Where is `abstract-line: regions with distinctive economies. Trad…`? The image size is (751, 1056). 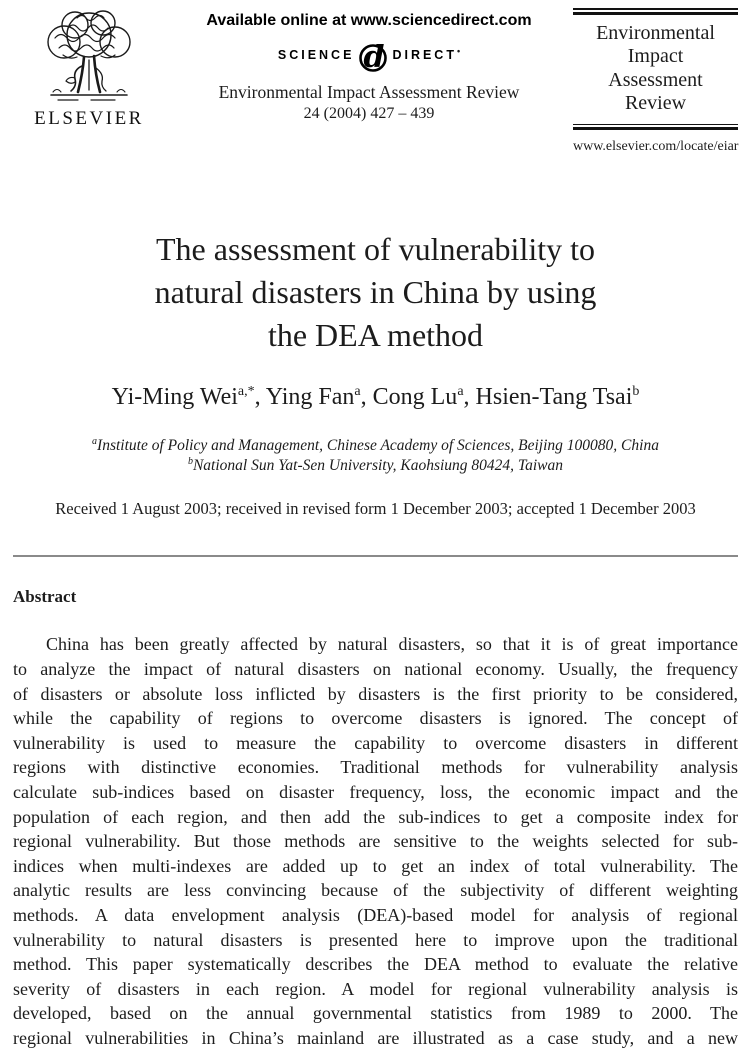 abstract-line: regions with distinctive economies. Trad… is located at coordinates (375, 767).